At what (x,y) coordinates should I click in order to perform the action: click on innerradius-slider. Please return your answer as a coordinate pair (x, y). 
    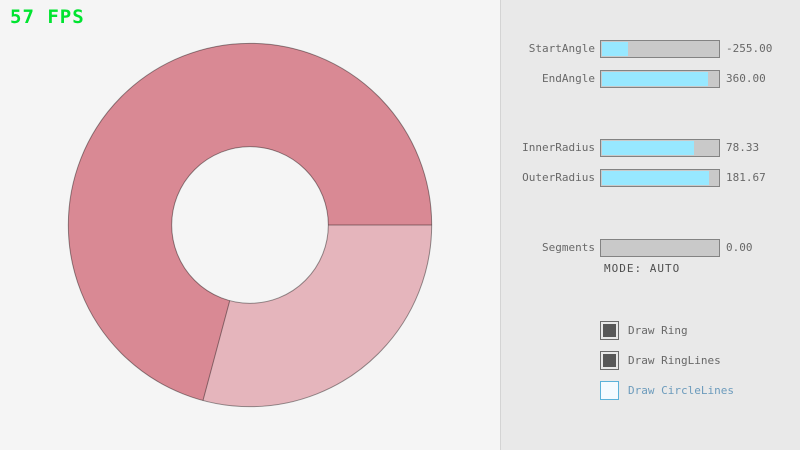
    Looking at the image, I should click on (660, 148).